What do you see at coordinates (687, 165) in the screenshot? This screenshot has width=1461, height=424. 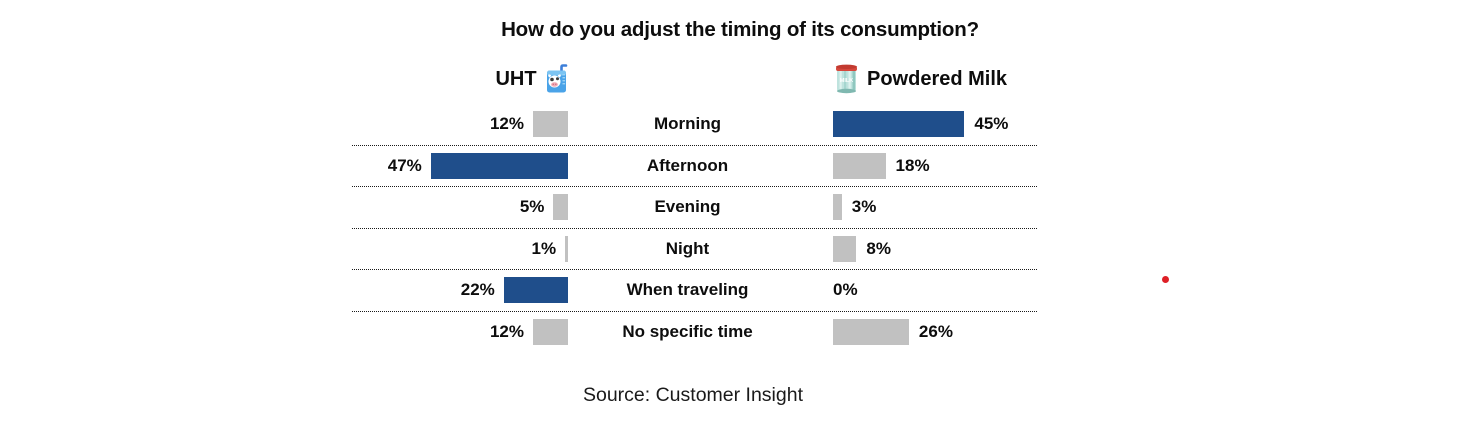 I see `category-label: Afternoon` at bounding box center [687, 165].